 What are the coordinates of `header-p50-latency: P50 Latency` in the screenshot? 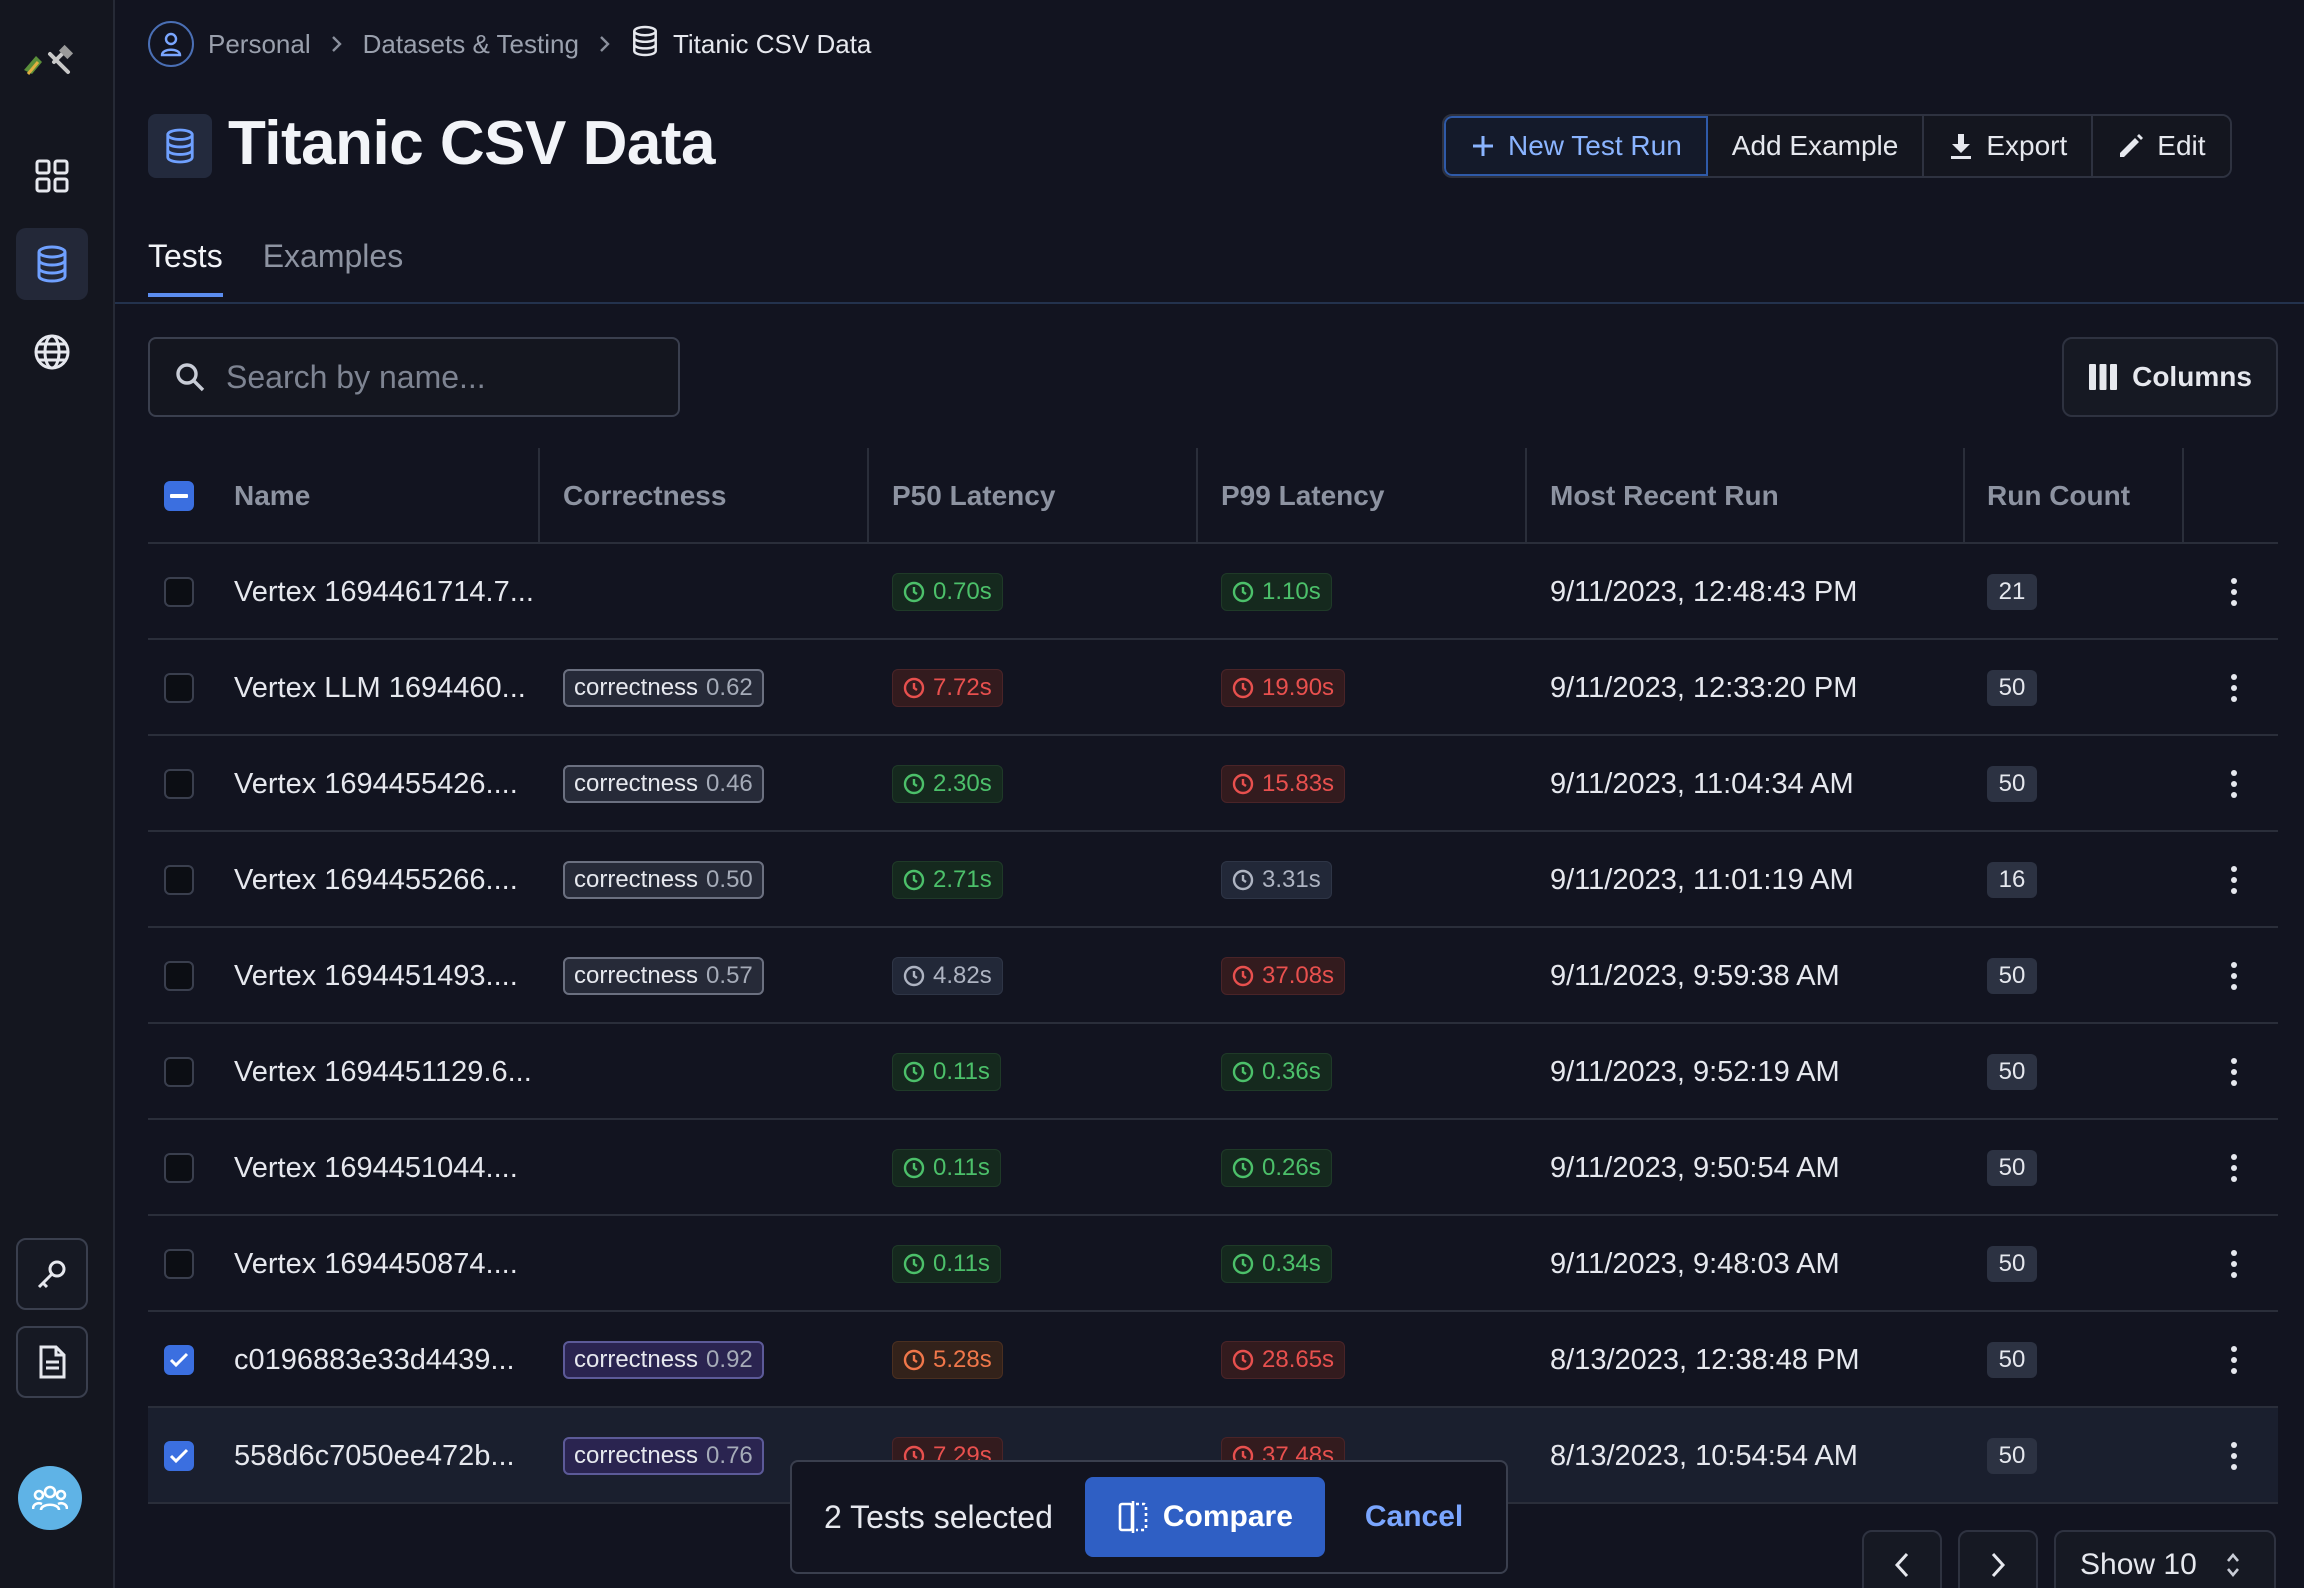 It's located at (974, 495).